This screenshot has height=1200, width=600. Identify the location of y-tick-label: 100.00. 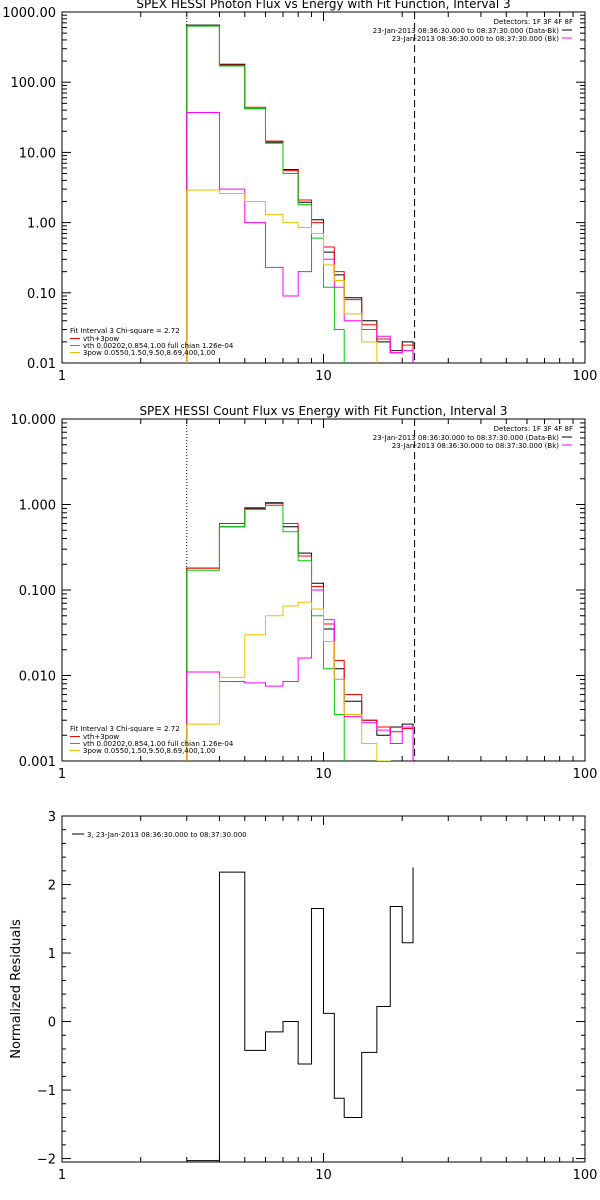
(34, 83).